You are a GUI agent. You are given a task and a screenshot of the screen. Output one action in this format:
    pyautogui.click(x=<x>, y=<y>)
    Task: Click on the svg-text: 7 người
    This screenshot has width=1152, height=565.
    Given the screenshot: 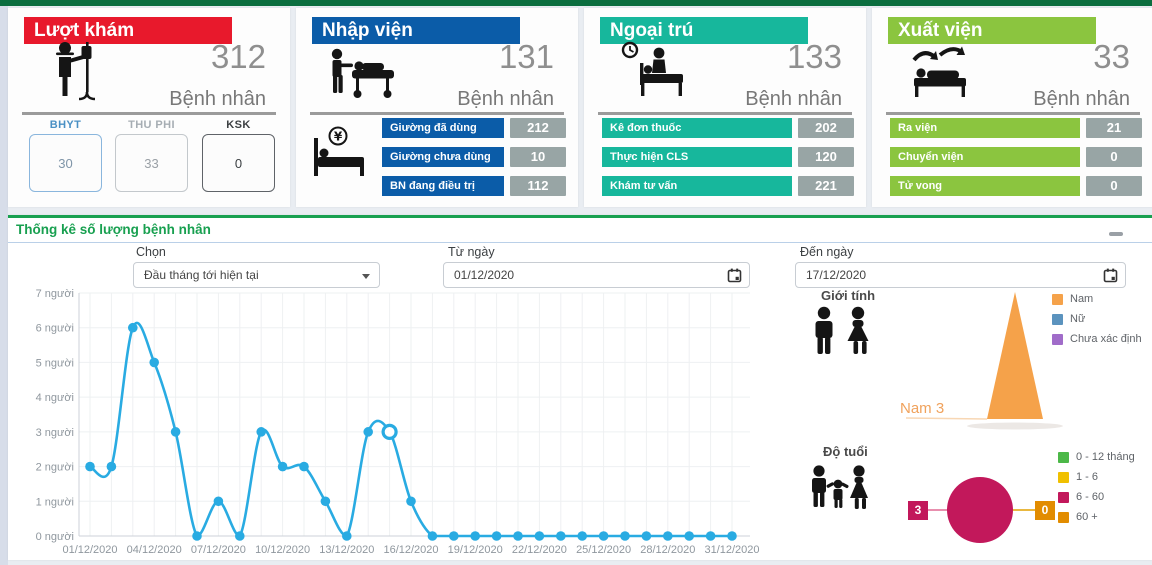 What is the action you would take?
    pyautogui.click(x=55, y=294)
    